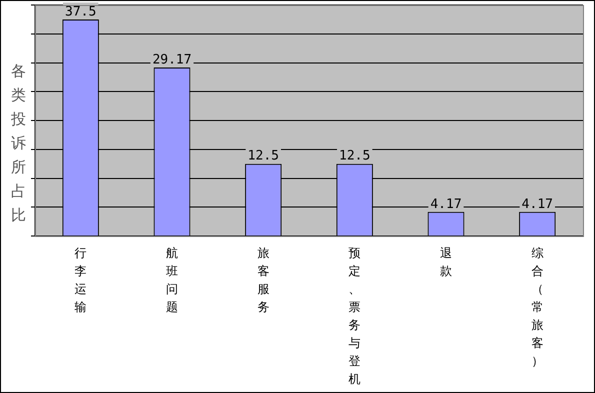 The width and height of the screenshot is (595, 393). I want to click on data-label: 29.17, so click(172, 60).